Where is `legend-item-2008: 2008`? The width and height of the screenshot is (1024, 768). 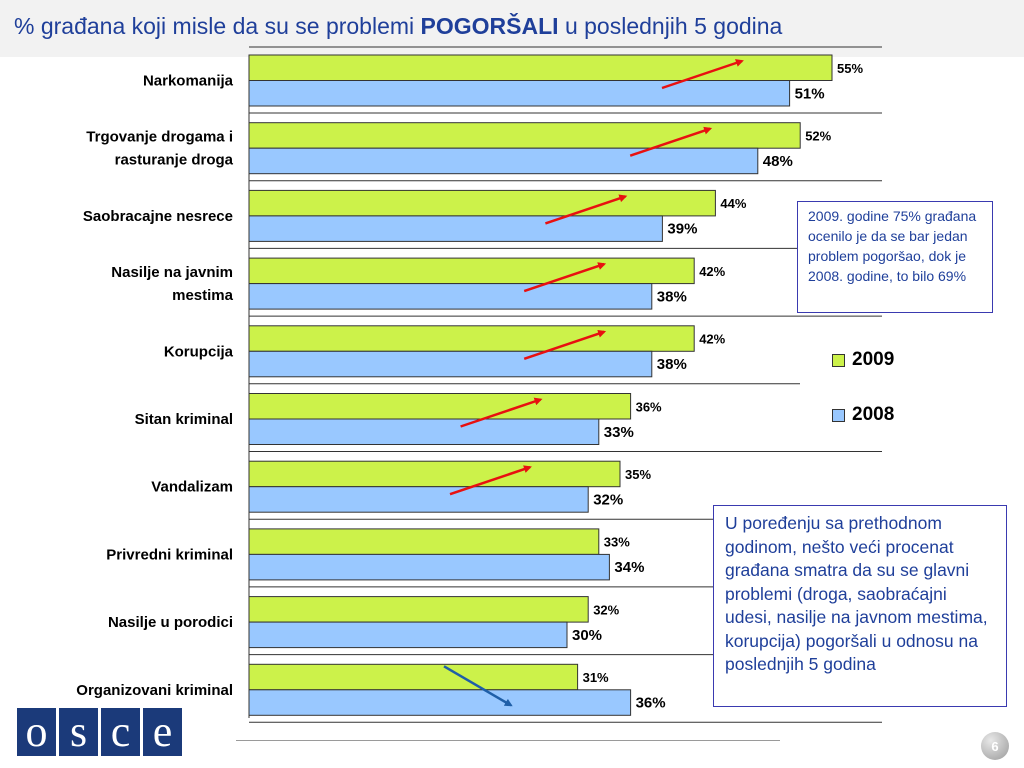
legend-item-2008: 2008 is located at coordinates (863, 415).